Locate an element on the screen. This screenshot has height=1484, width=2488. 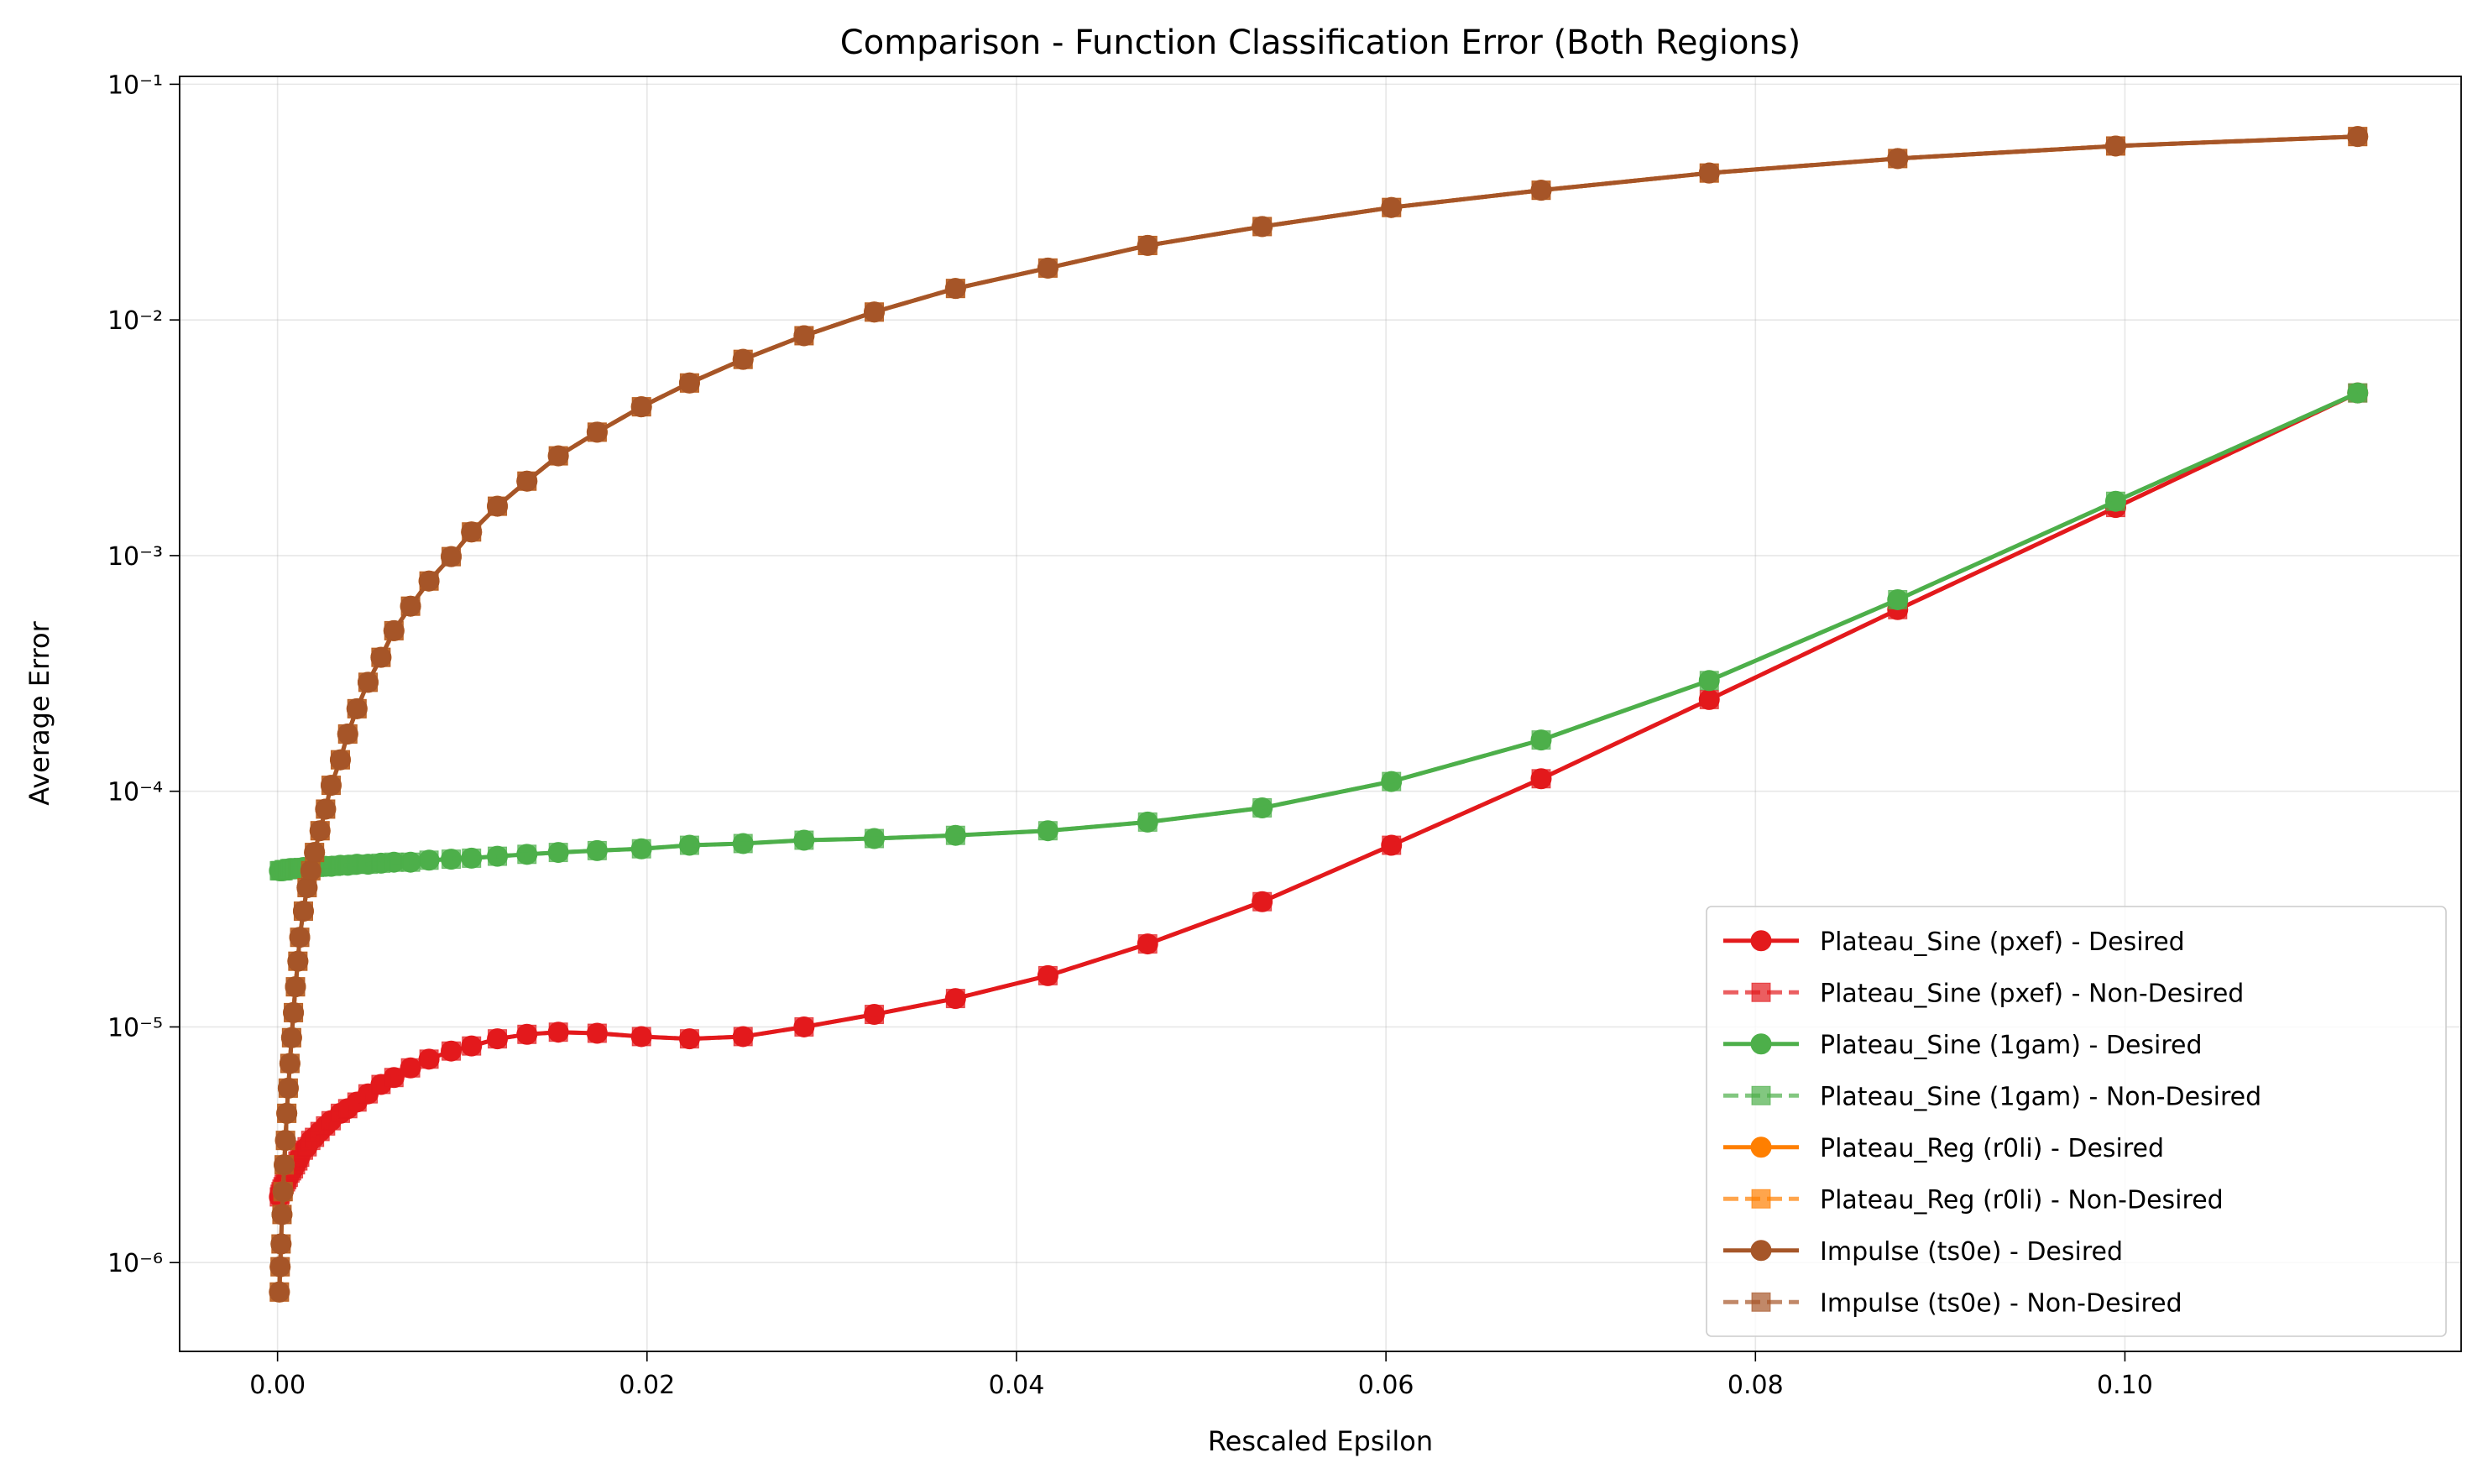
legend-label: Plateau_Reg (r0li) - Desired is located at coordinates (1992, 1148).